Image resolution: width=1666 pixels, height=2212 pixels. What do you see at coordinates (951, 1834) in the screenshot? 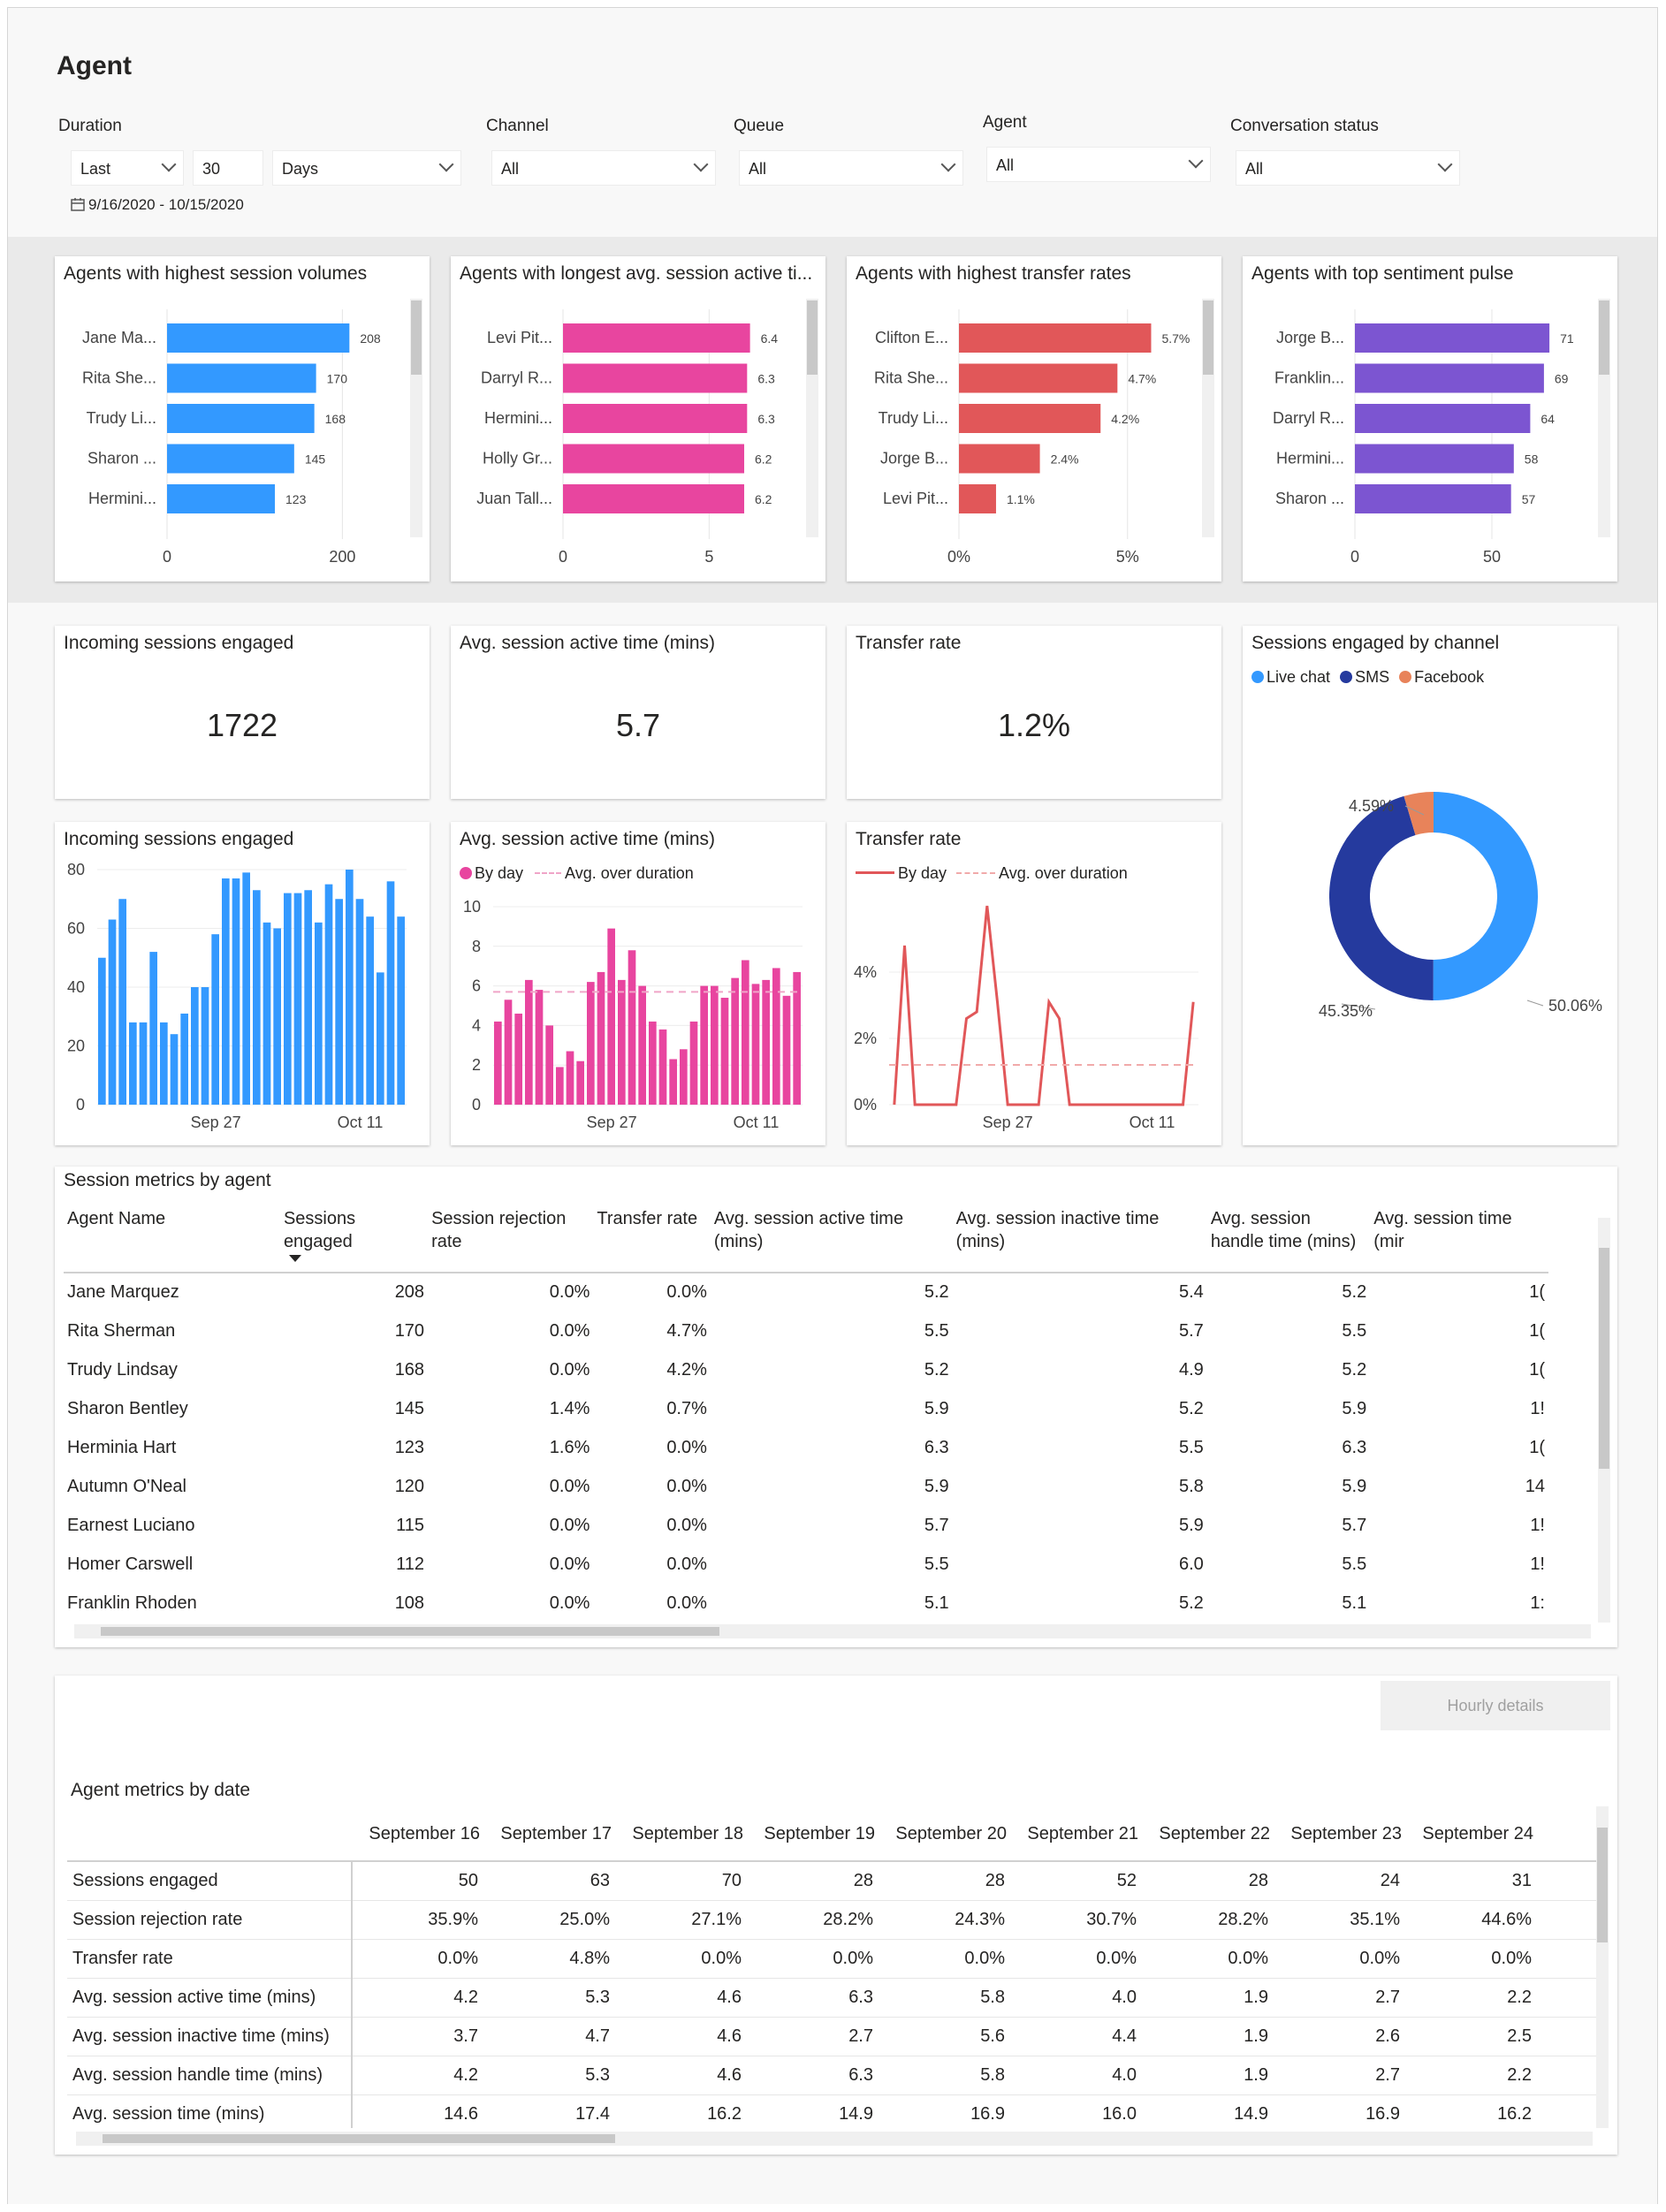
I see `column-header: September 20` at bounding box center [951, 1834].